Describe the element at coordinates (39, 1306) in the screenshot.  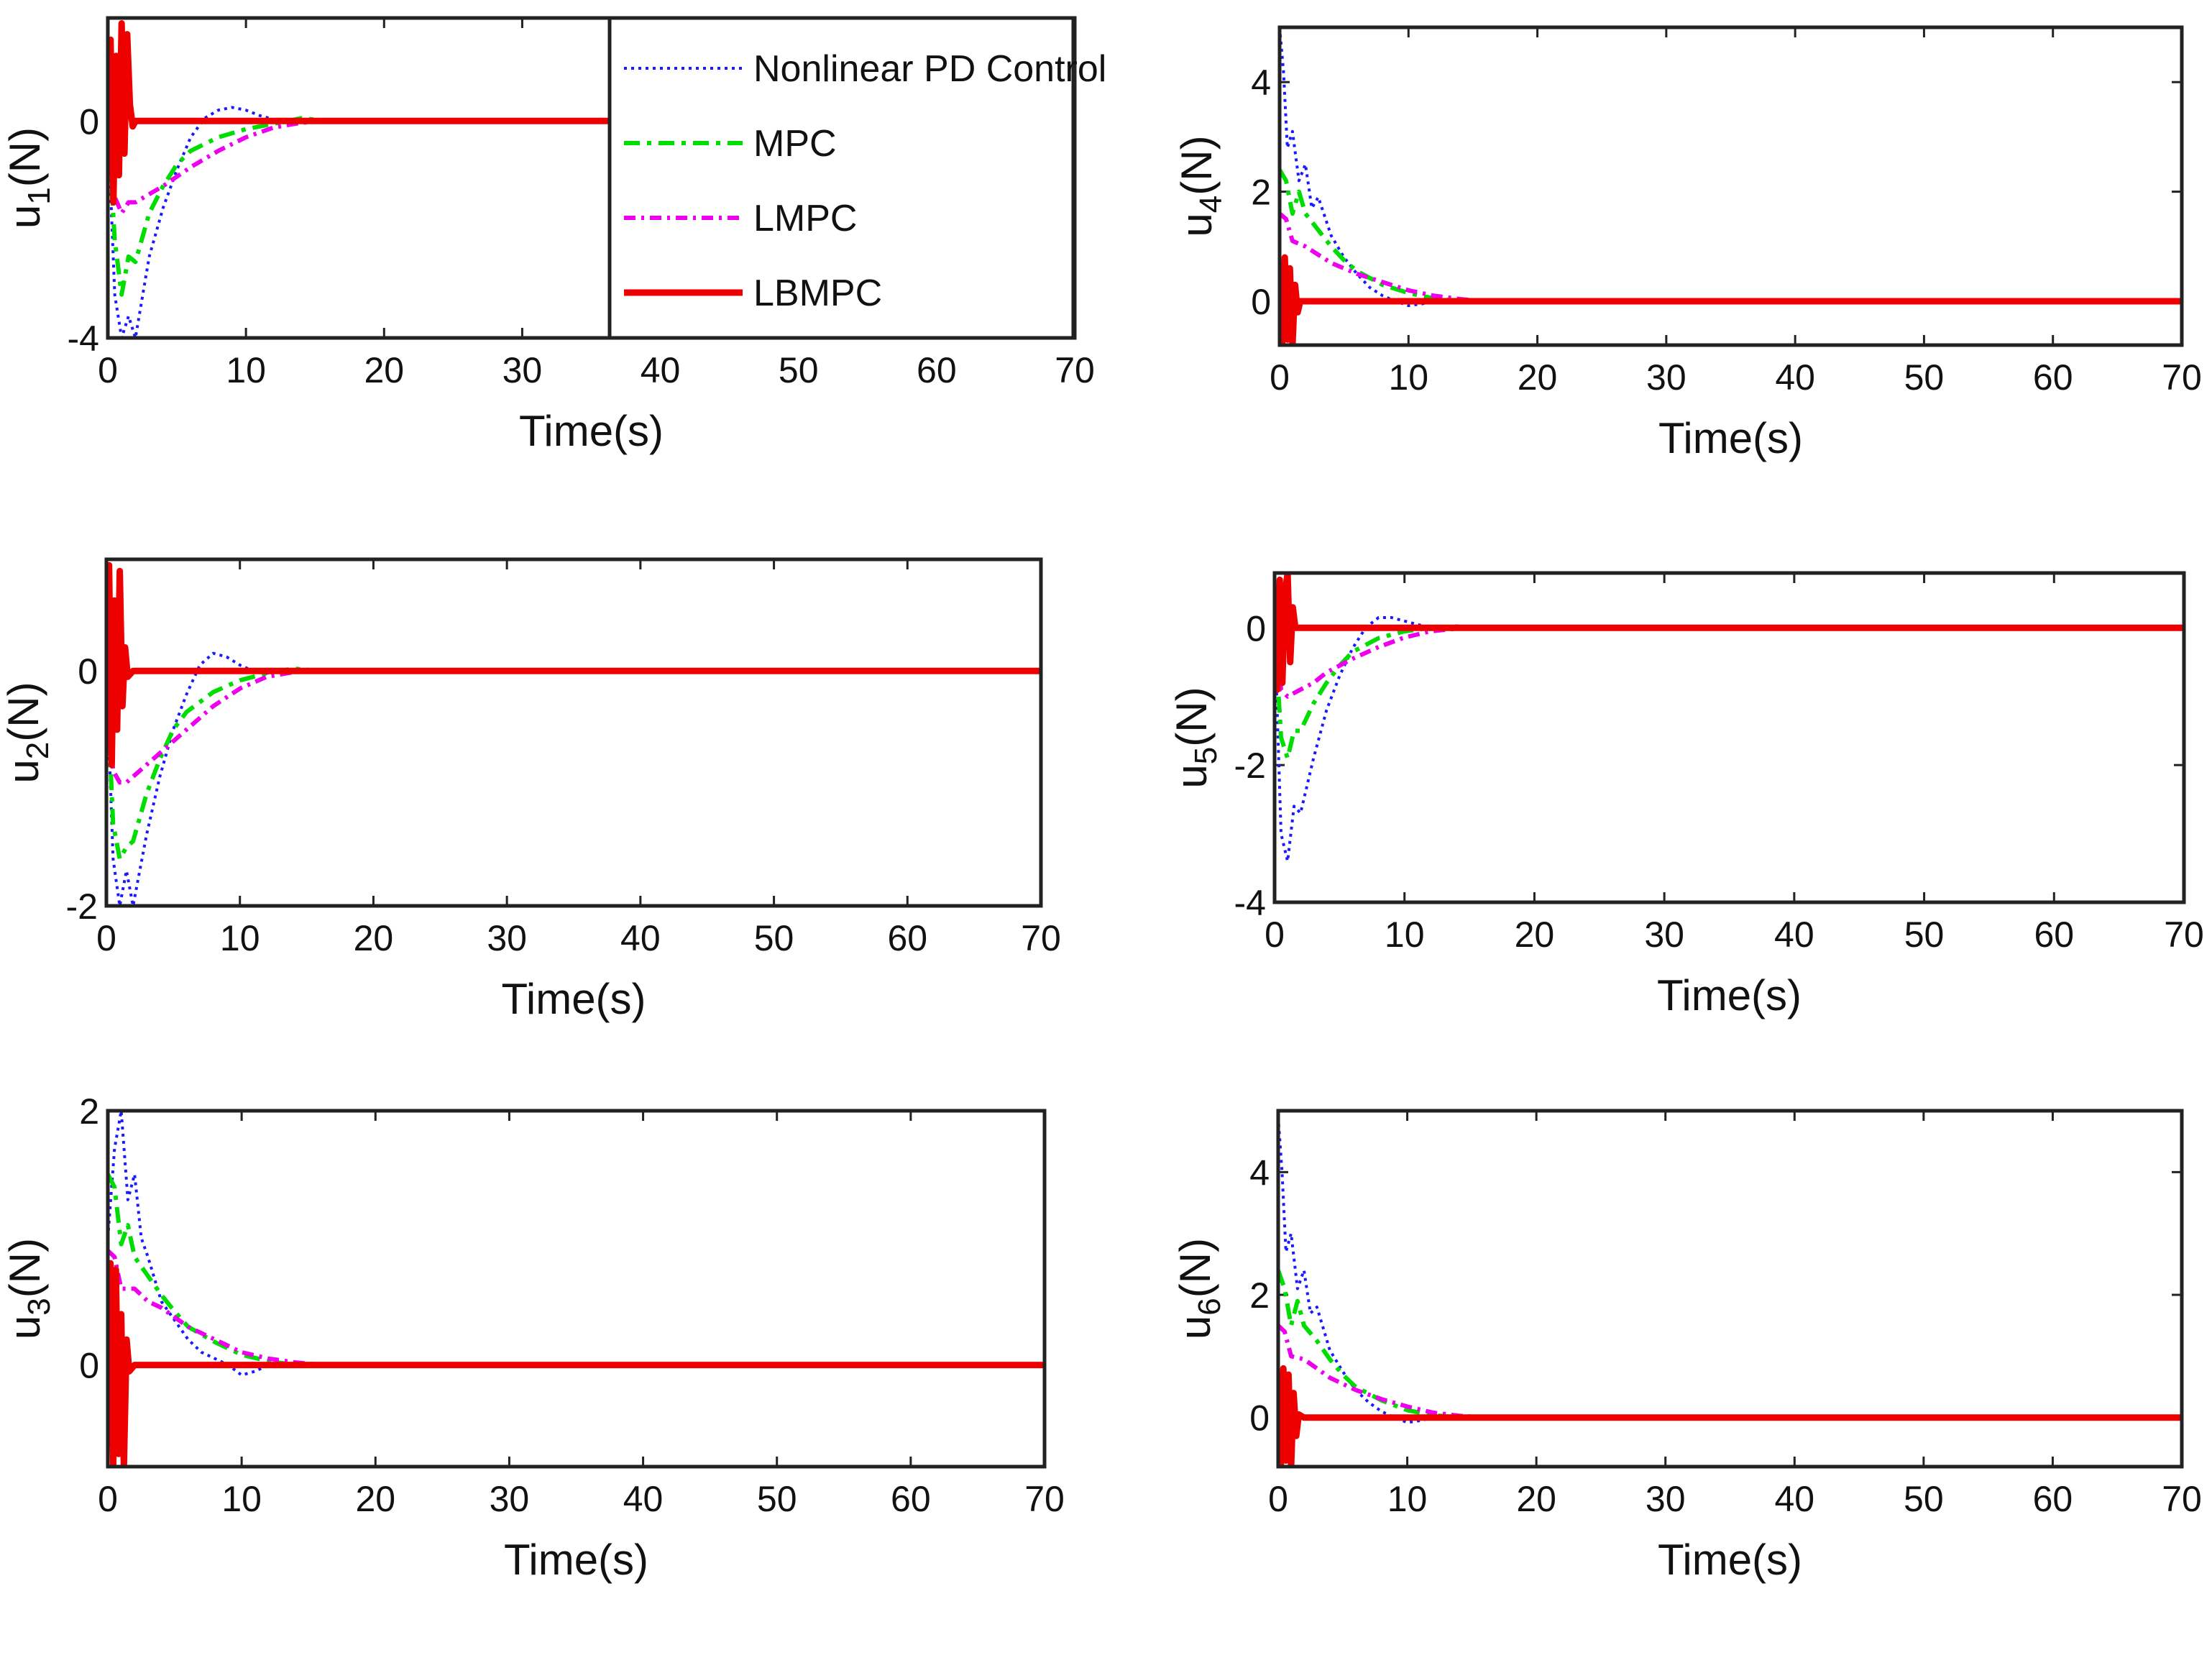
I see `y-axis-title-subscript: 3` at that location.